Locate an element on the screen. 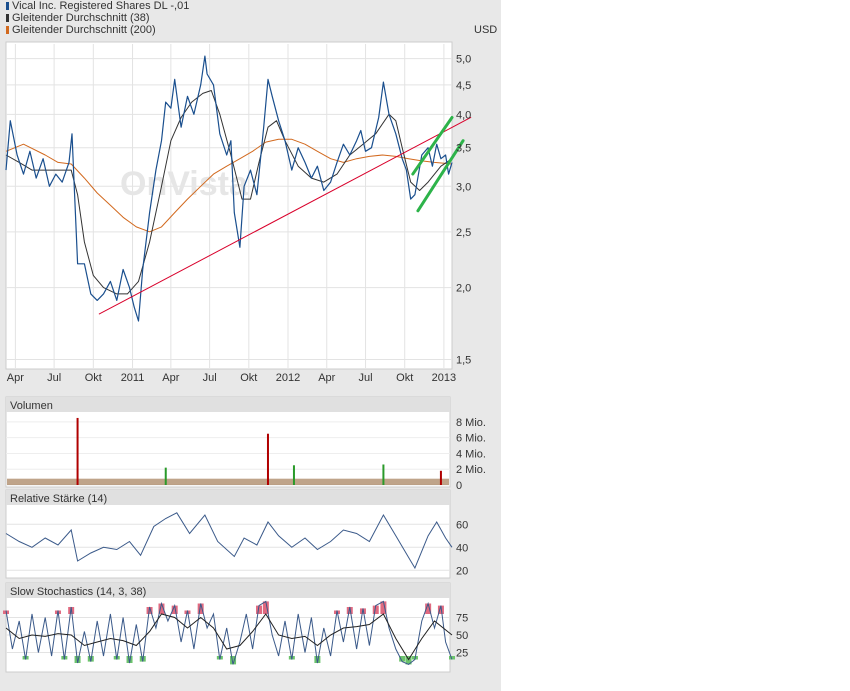 The height and width of the screenshot is (691, 850). price-x-axis: Apr Jul Okt 2011 Apr Jul Okt 2012 Apr Jul Okt 2013 is located at coordinates (231, 378).